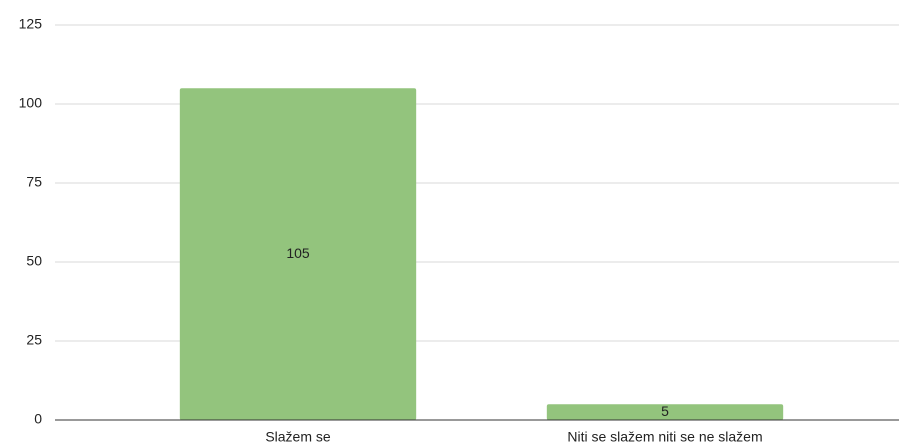 The height and width of the screenshot is (448, 899). What do you see at coordinates (34, 261) in the screenshot?
I see `y-tick-label: 50` at bounding box center [34, 261].